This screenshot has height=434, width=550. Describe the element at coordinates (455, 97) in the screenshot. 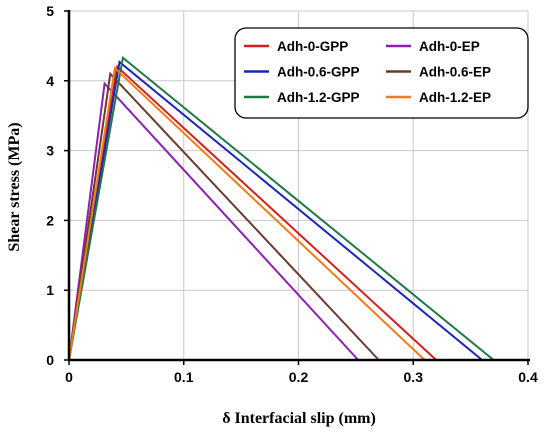

I see `legend-label: Adh-1.2-EP` at that location.